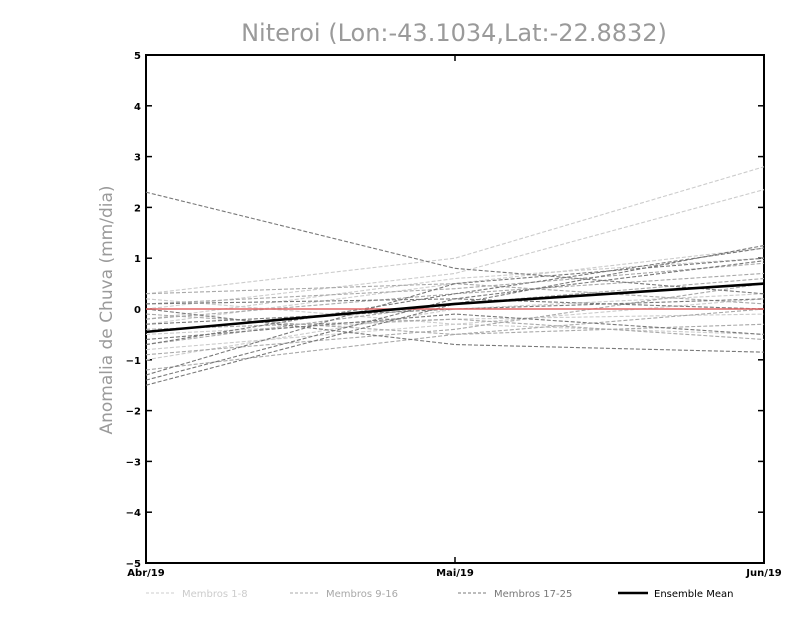 The height and width of the screenshot is (618, 800). I want to click on y-tick-label: −1, so click(133, 361).